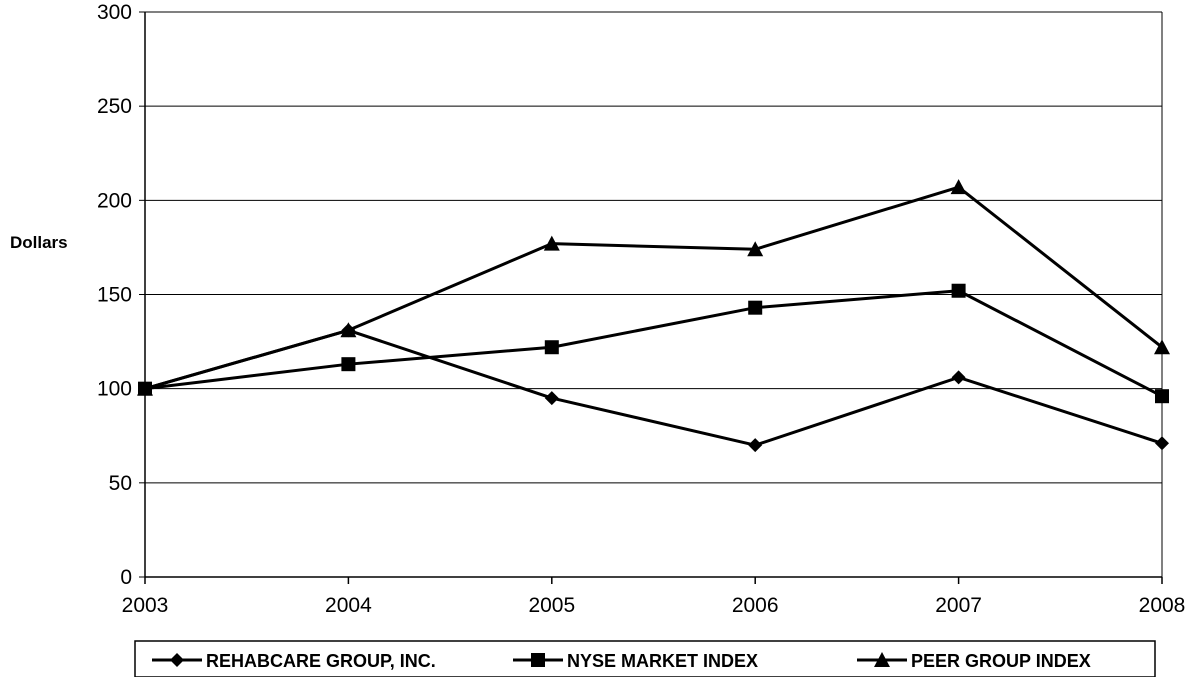 This screenshot has height=677, width=1193. What do you see at coordinates (551, 605) in the screenshot?
I see `x-tick-label: 2005` at bounding box center [551, 605].